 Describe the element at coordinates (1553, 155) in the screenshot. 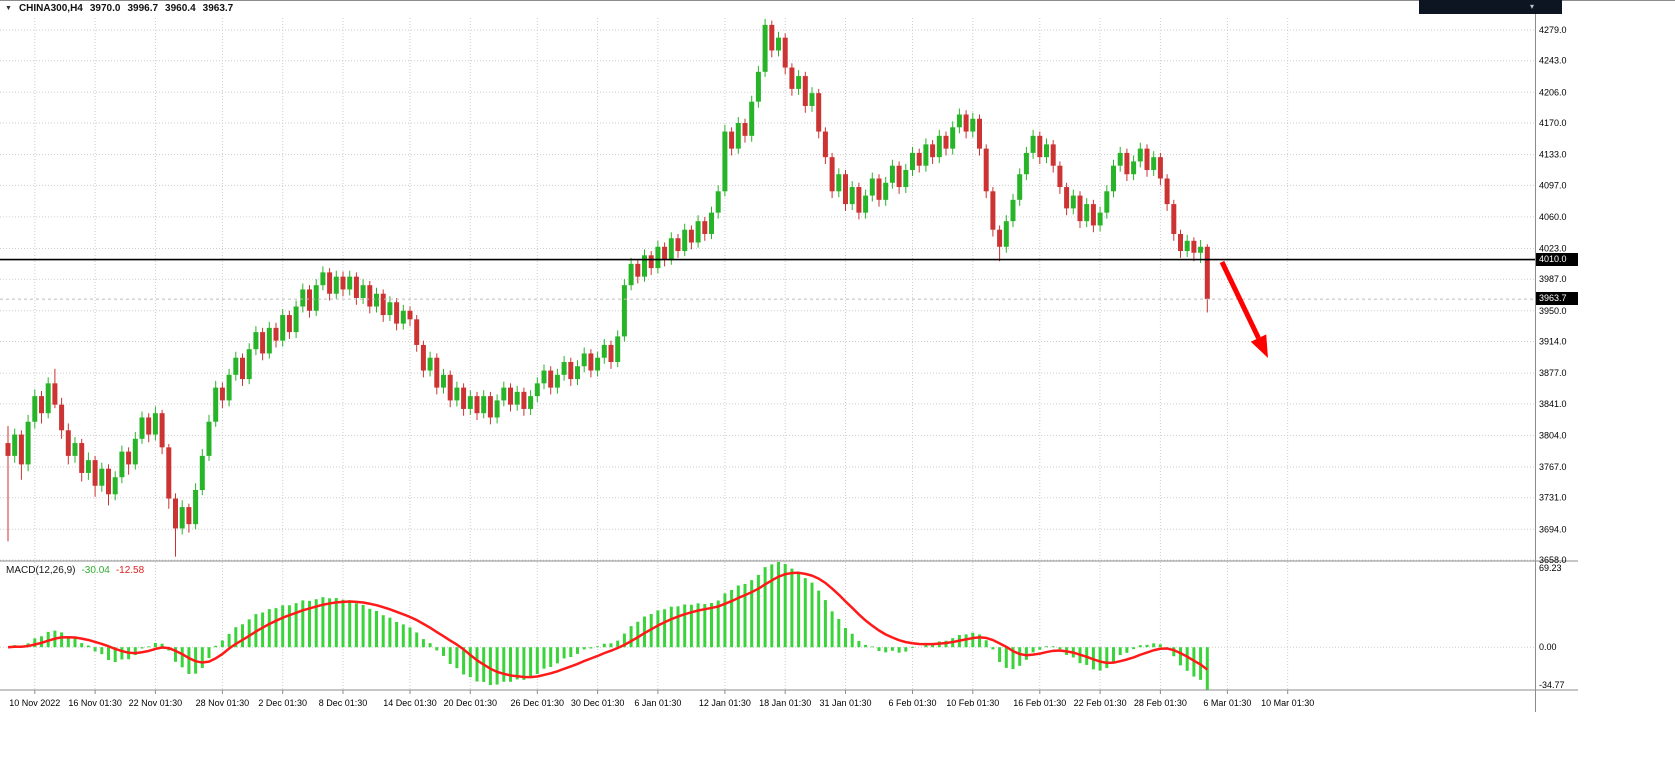

I see `price-axis-label: 4133.0` at that location.